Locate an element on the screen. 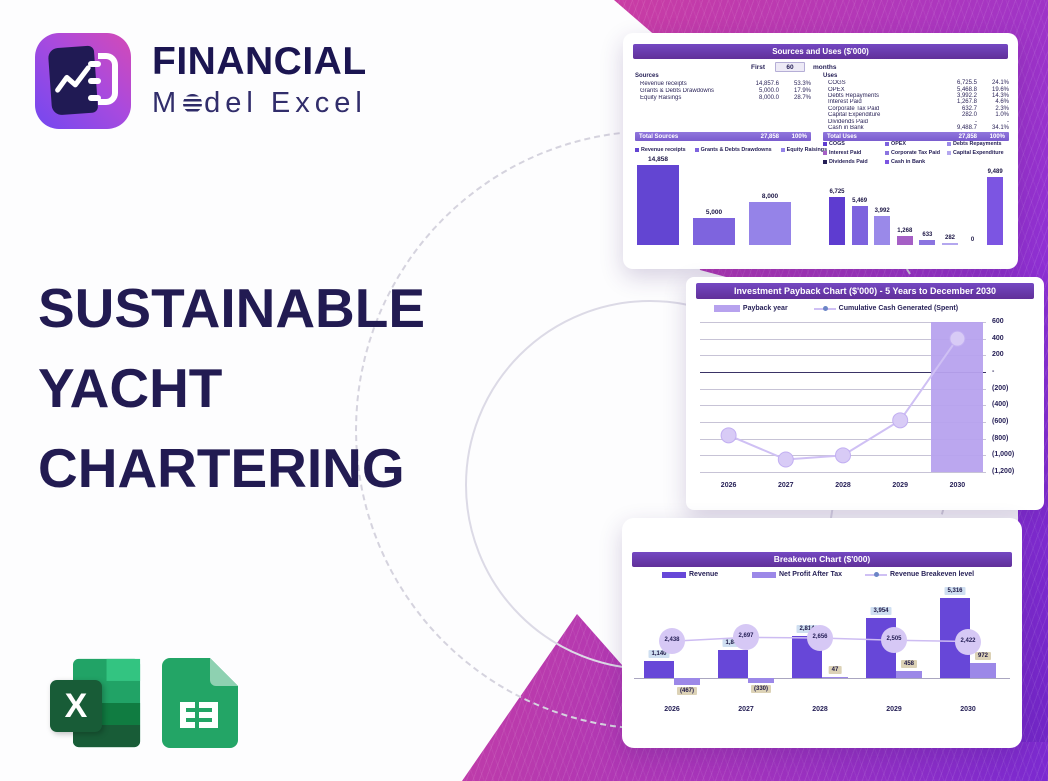 The height and width of the screenshot is (781, 1048). book-icon is located at coordinates (73, 80).